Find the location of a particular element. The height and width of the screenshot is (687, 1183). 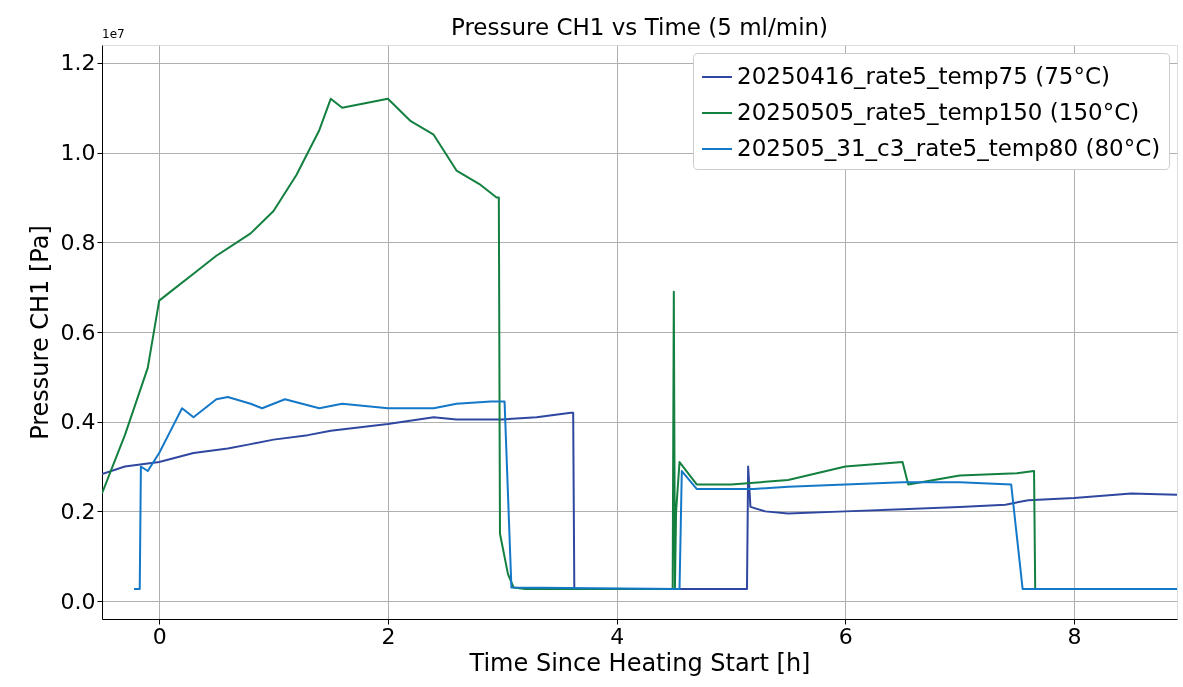

y-tick-label: 0.0 is located at coordinates (78, 601).